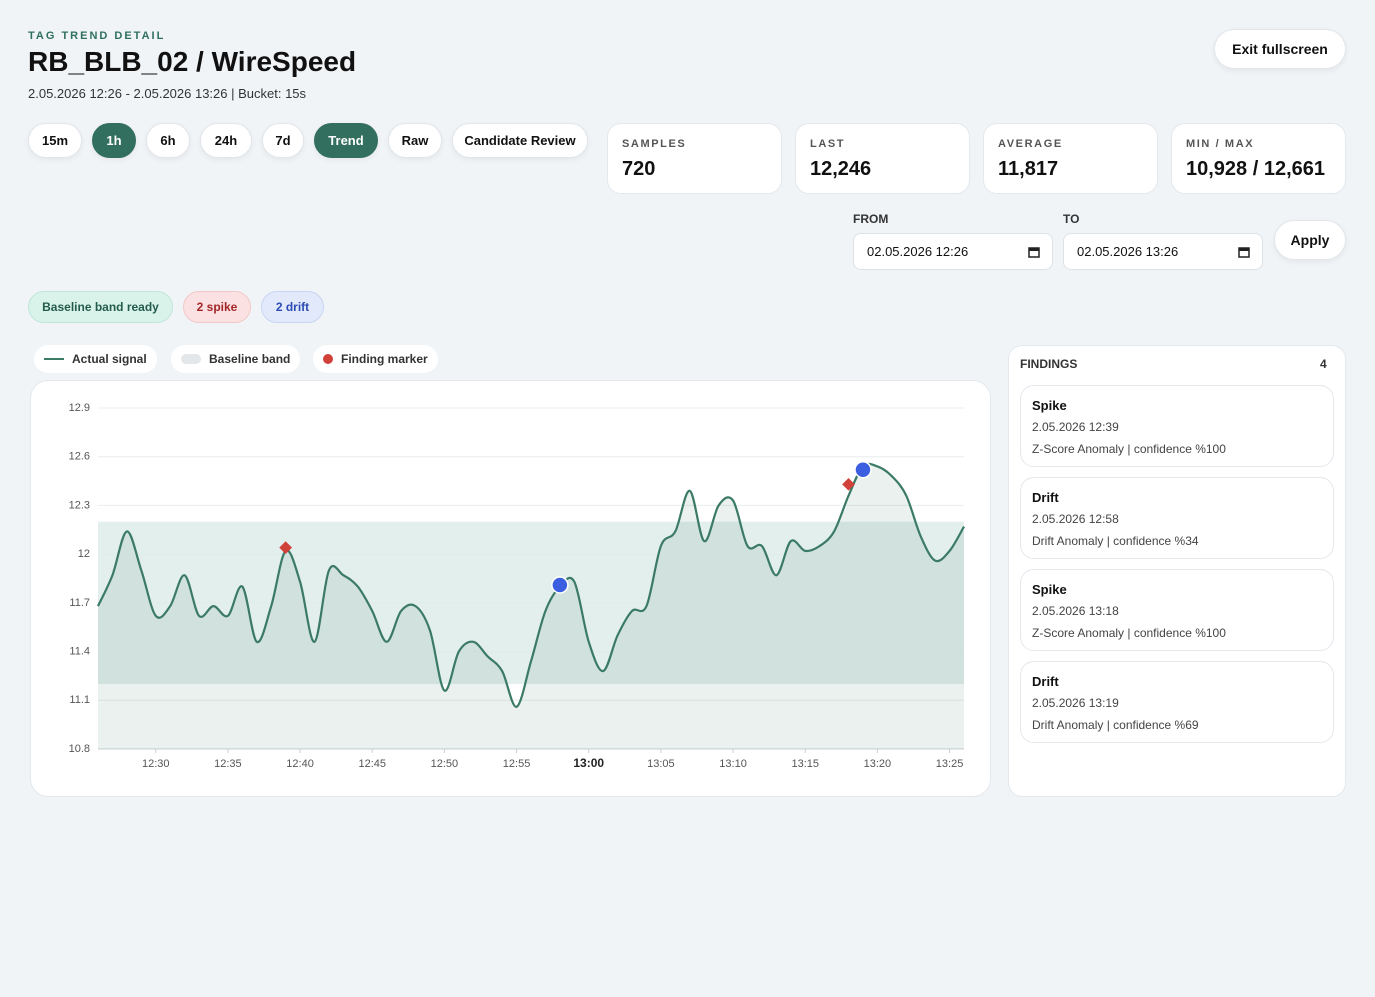 The image size is (1375, 997). I want to click on stat-label: SAMPLES, so click(654, 144).